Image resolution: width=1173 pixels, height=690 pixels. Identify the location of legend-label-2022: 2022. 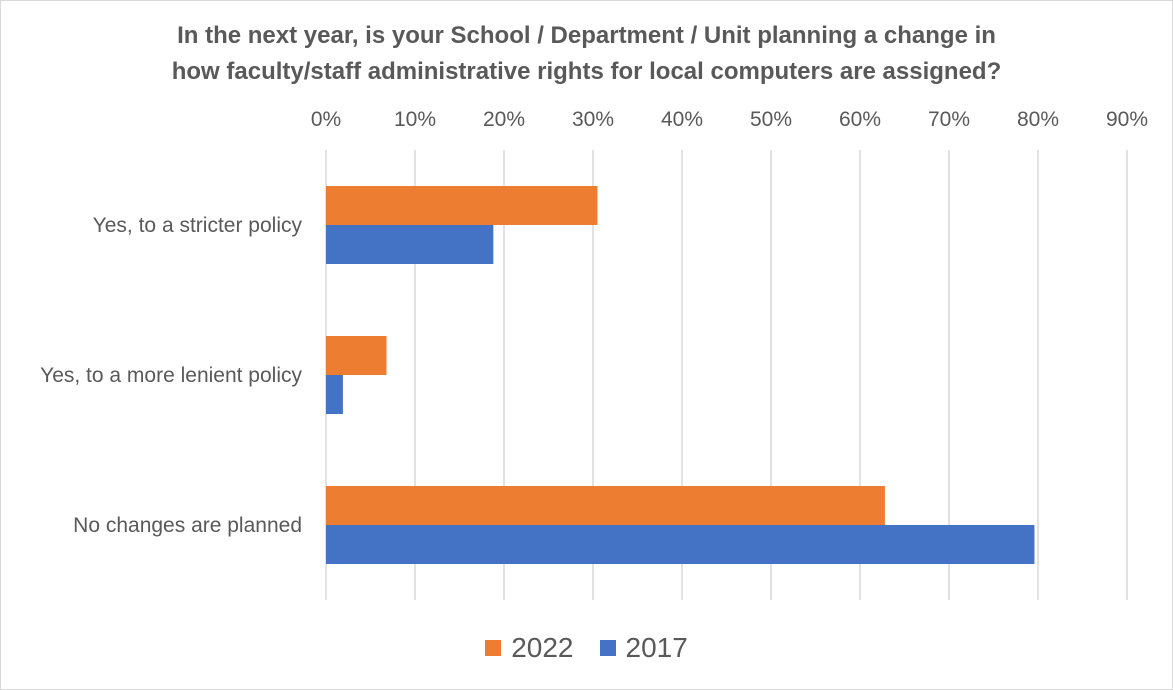
(542, 647).